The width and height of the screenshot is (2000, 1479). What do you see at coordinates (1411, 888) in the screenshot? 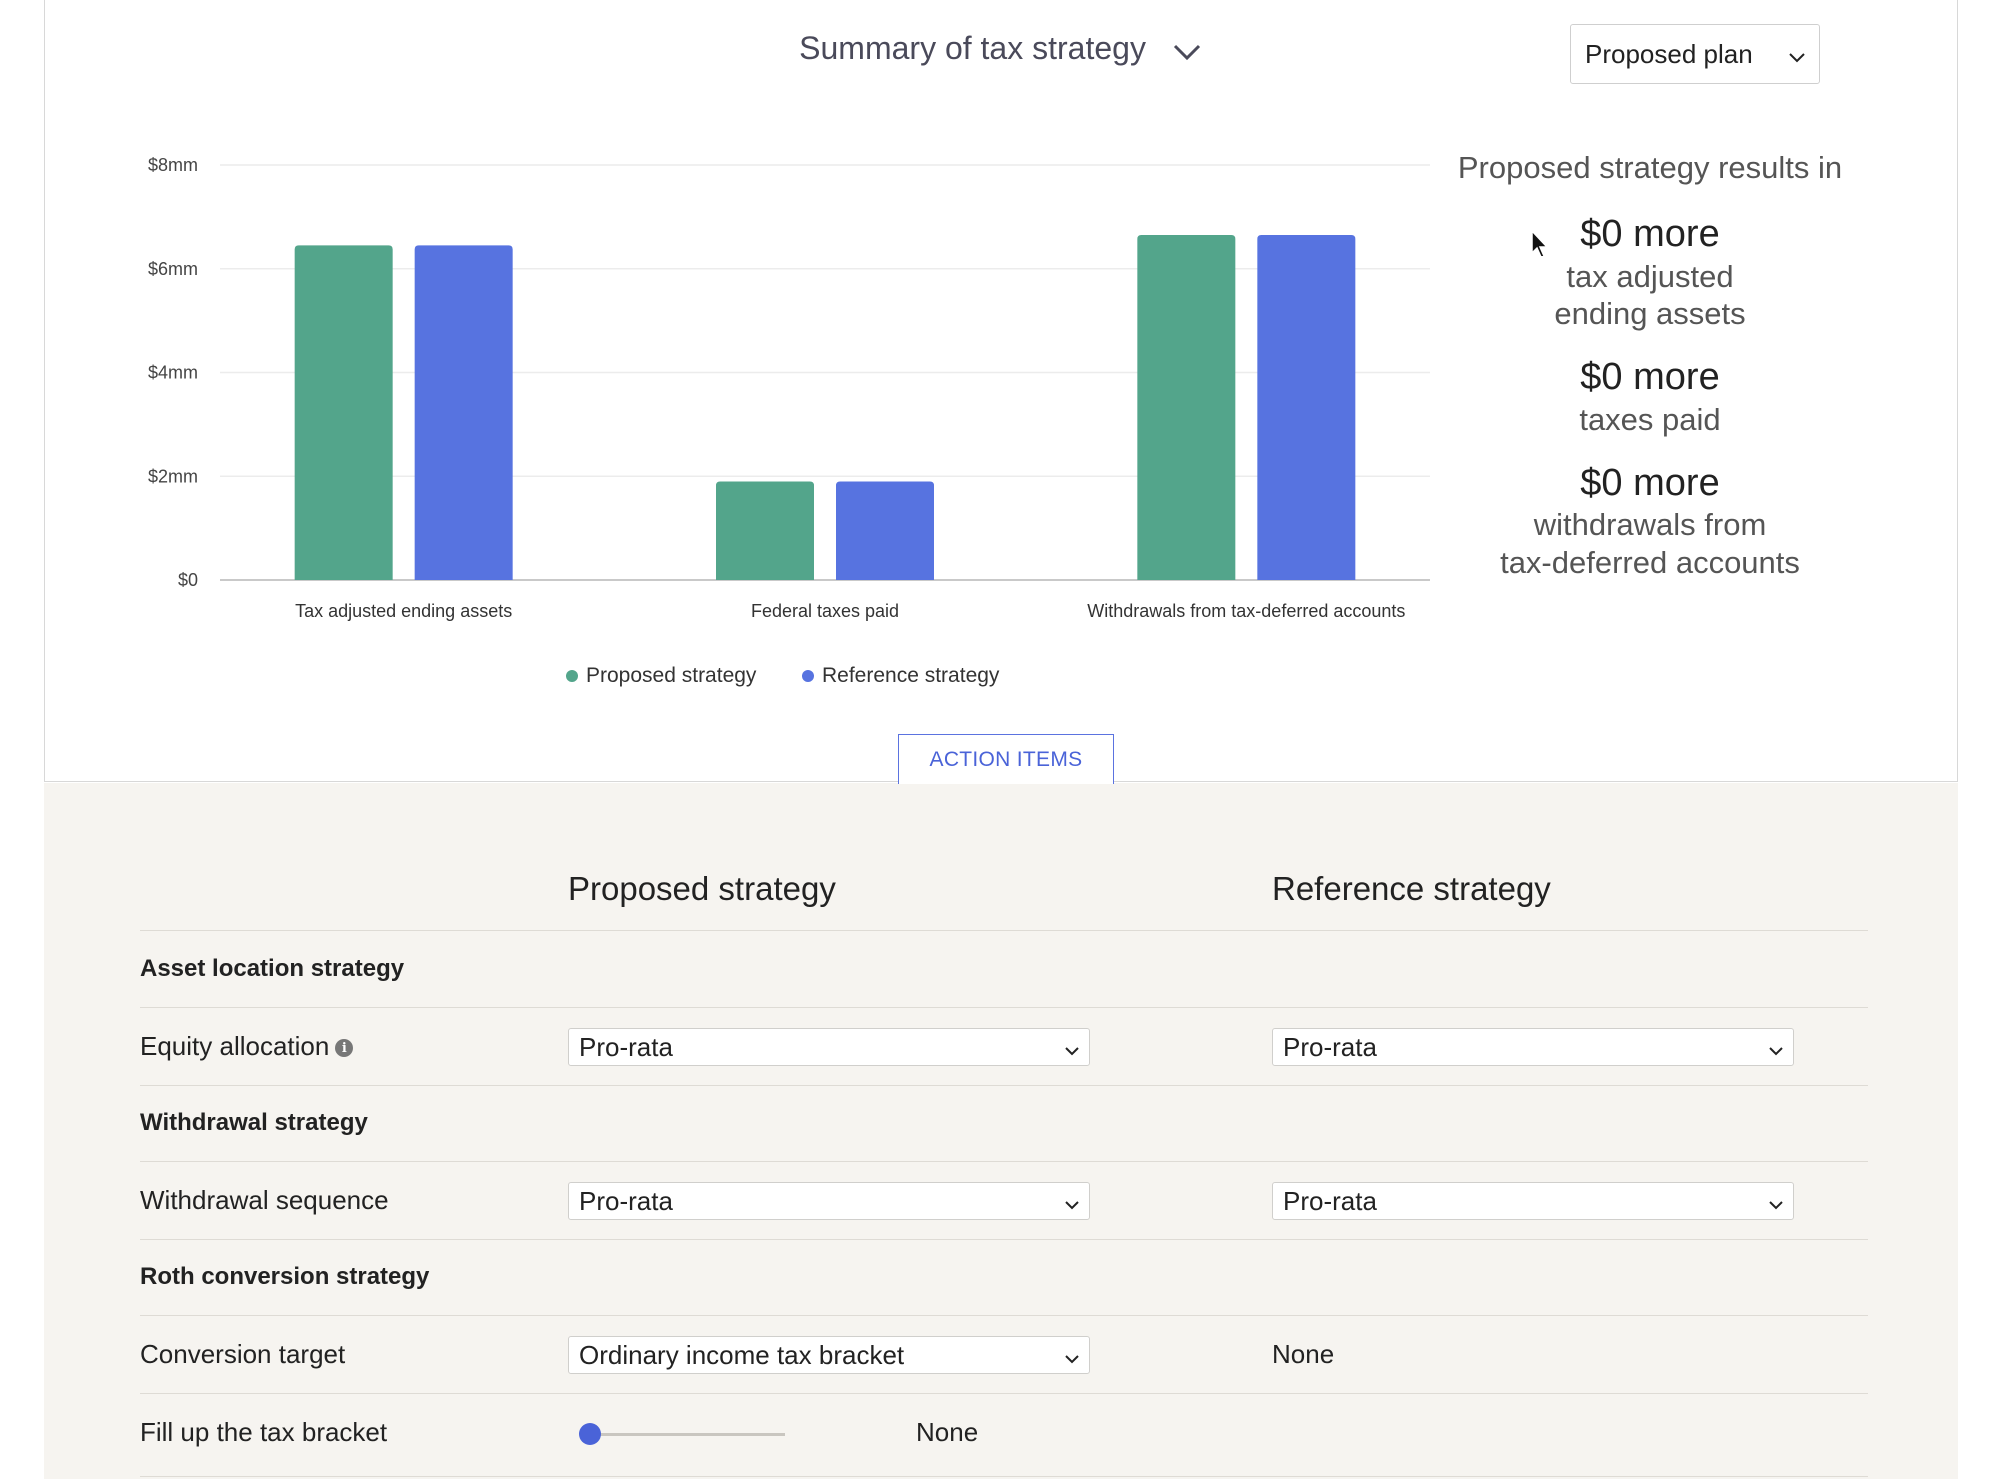
I see `column-header-reference: Reference strategy` at bounding box center [1411, 888].